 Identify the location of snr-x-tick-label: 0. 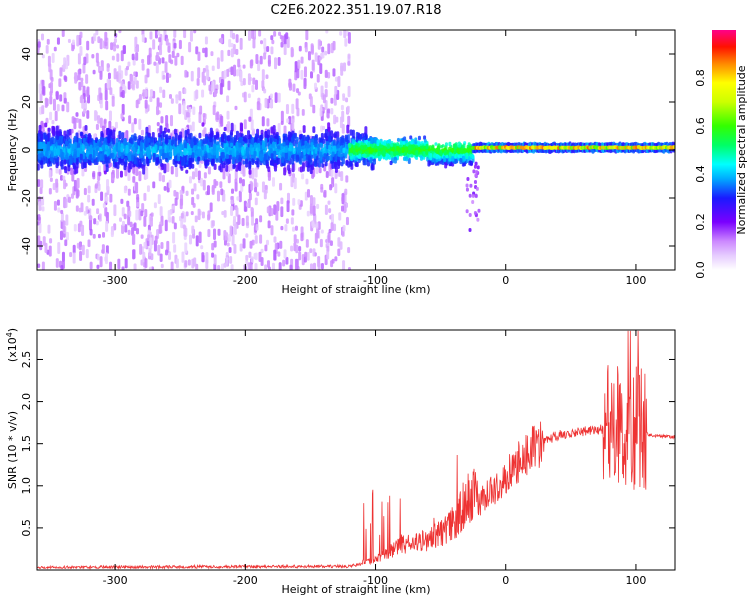
(505, 580).